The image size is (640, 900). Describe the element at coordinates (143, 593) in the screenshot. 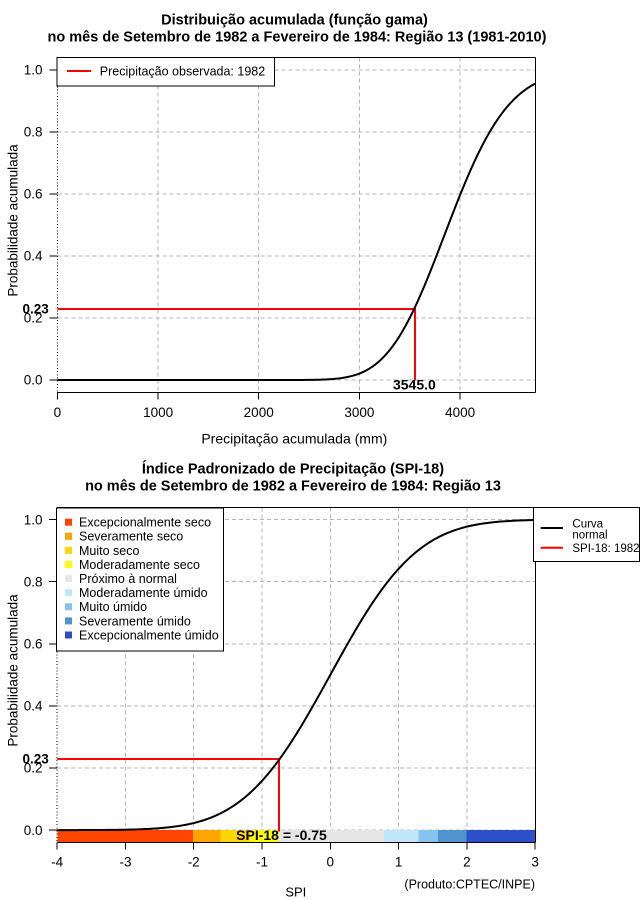

I see `svg-text: Moderadamente úmido` at that location.